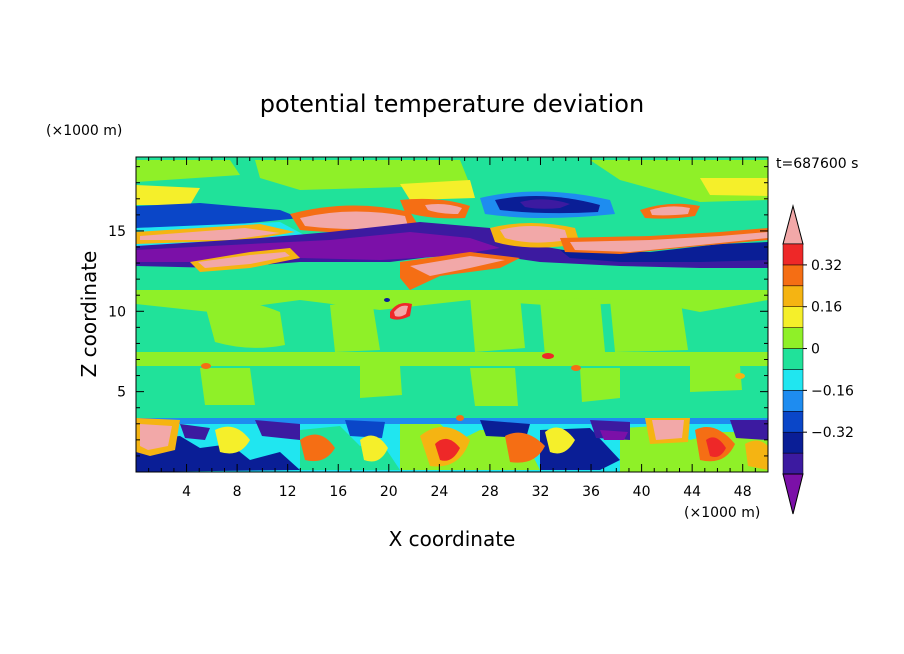 The width and height of the screenshot is (904, 654). Describe the element at coordinates (439, 492) in the screenshot. I see `x-tick-label: 24` at that location.